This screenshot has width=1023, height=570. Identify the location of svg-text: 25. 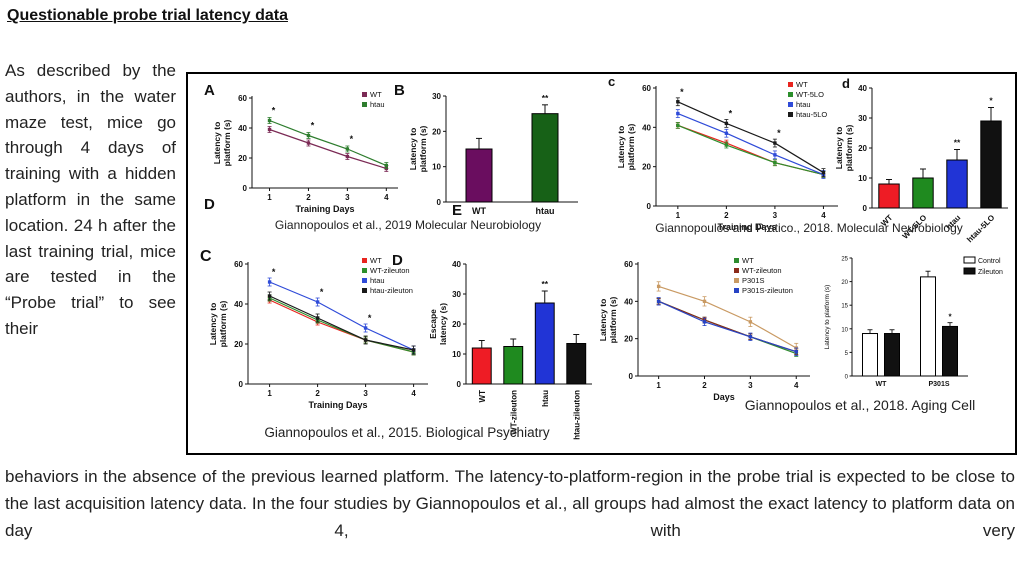
(844, 260).